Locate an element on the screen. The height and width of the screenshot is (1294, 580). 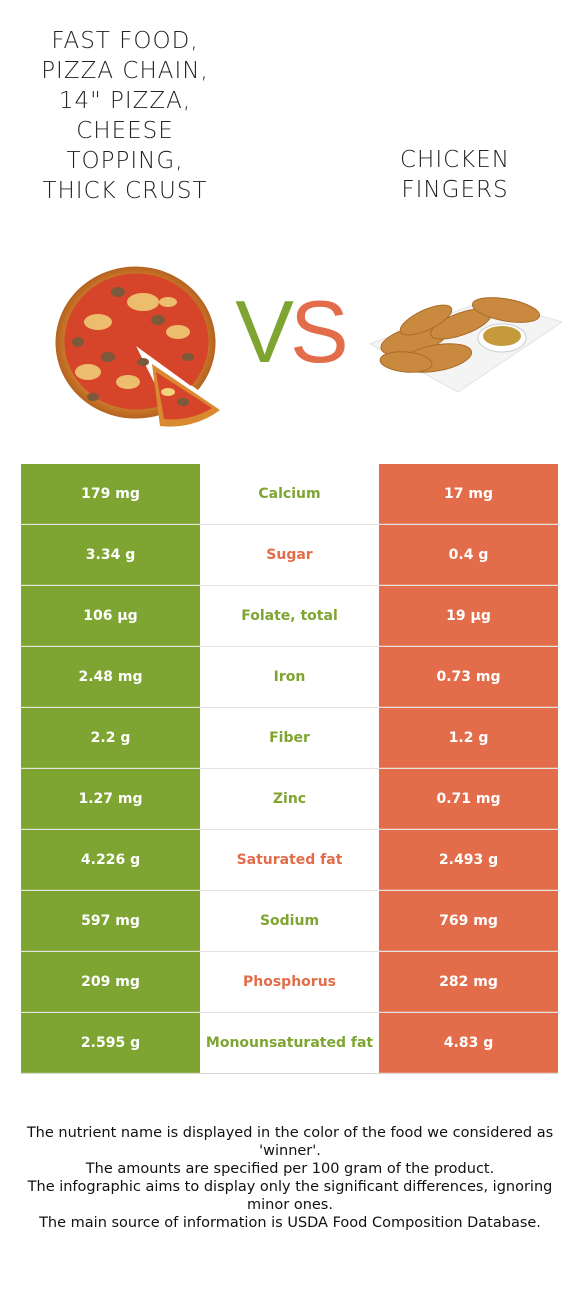
nutrient-name: Saturated fat is located at coordinates (289, 860).